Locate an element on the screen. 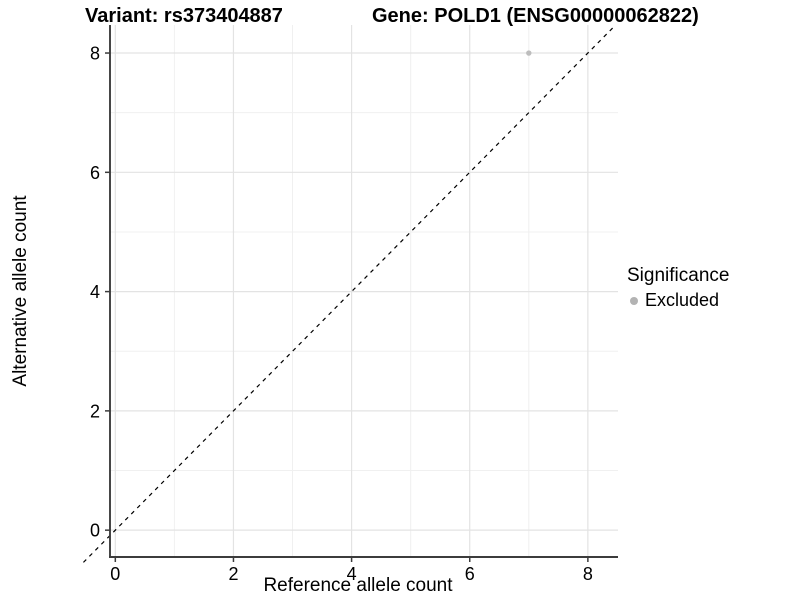 The height and width of the screenshot is (600, 800). legend-title: Significance is located at coordinates (678, 275).